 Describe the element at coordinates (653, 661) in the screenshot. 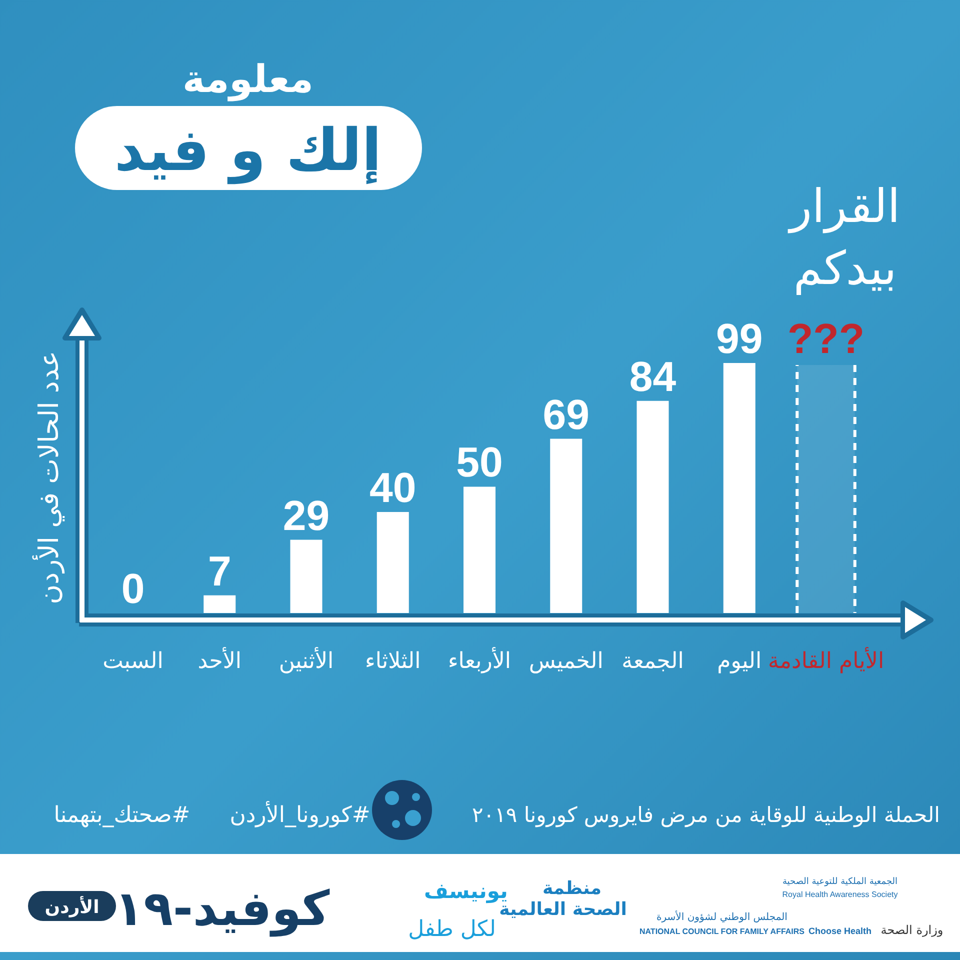

I see `x-tick-label: الجمعة` at that location.